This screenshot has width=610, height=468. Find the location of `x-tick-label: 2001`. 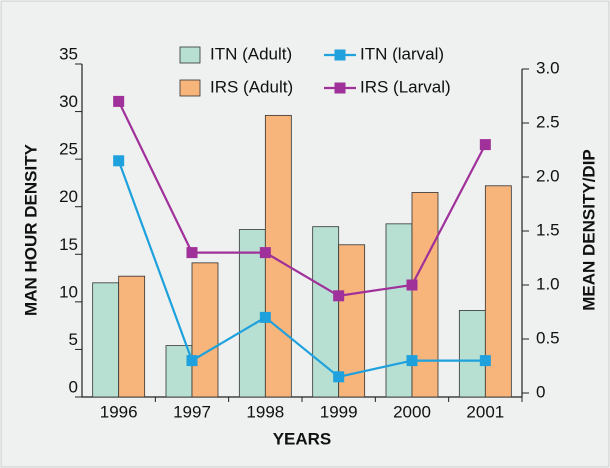

x-tick-label: 2001 is located at coordinates (485, 411).